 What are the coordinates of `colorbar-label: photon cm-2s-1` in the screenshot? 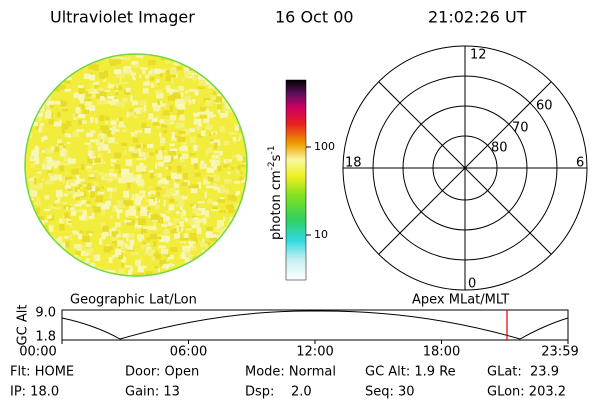 It's located at (275, 193).